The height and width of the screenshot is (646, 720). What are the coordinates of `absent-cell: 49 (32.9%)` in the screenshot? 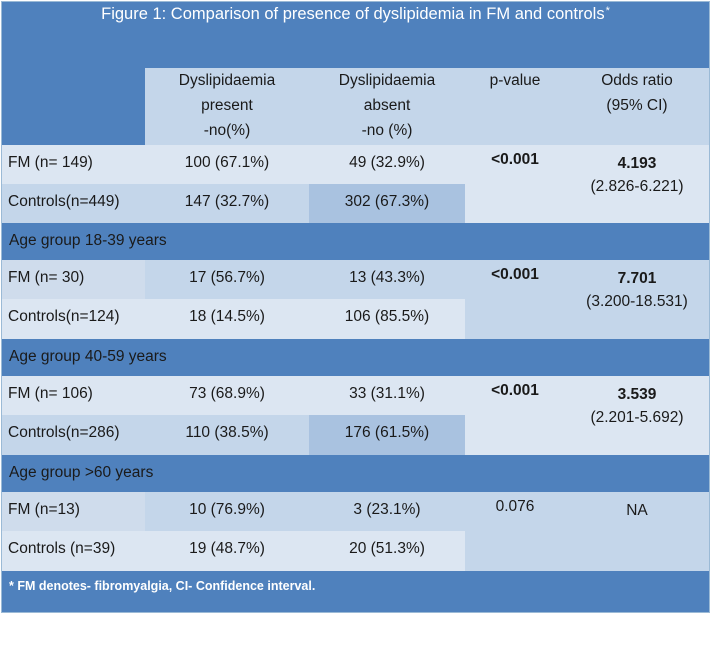 It's located at (387, 164).